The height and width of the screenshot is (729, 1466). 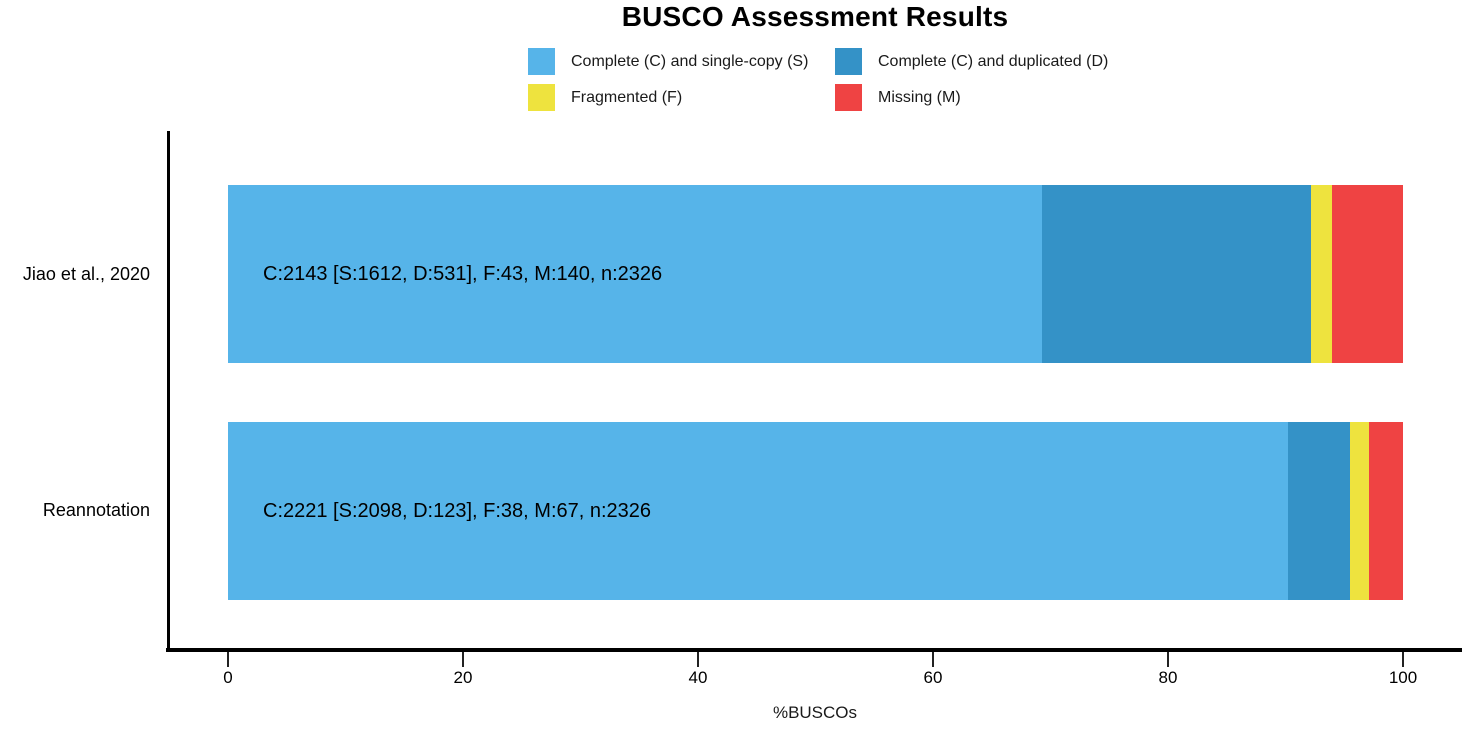 I want to click on x-axis-tick-label: 100, so click(x=1403, y=677).